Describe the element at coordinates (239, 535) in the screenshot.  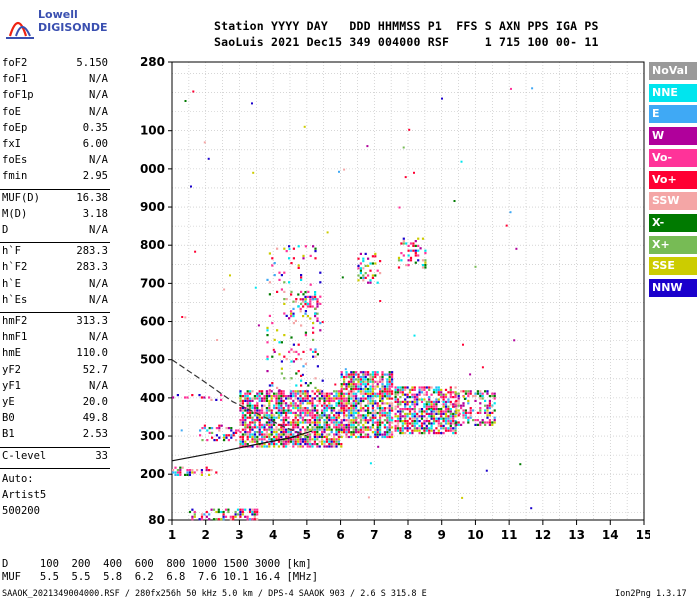
I see `x-tick-label: 3` at that location.